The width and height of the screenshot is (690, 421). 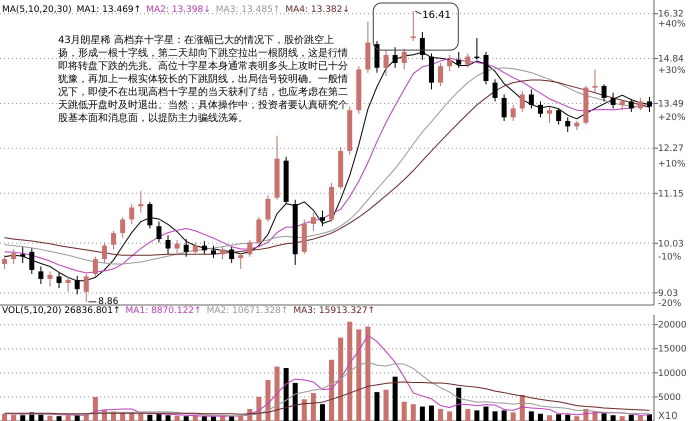 What do you see at coordinates (317, 10) in the screenshot?
I see `text: MA4: 13.382↓` at bounding box center [317, 10].